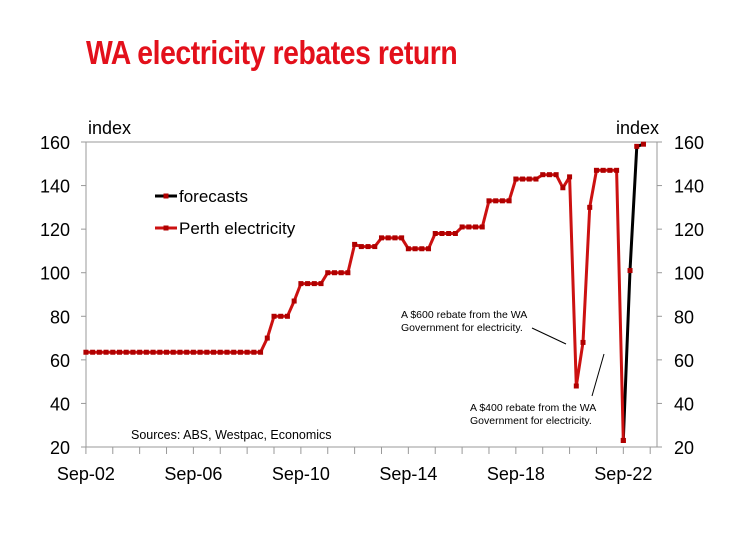 The image size is (740, 555). I want to click on y-tick-label-right: 60, so click(684, 361).